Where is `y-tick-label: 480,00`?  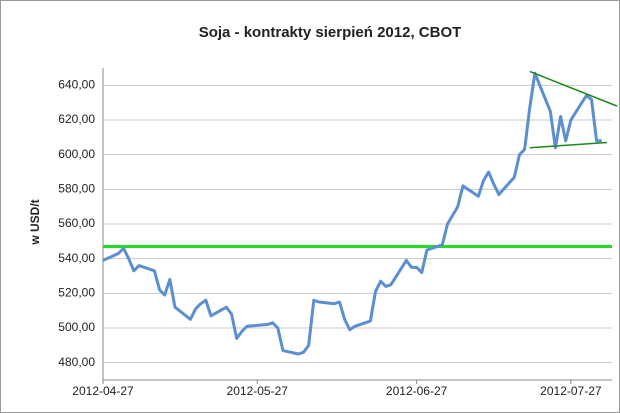
y-tick-label: 480,00 is located at coordinates (76, 362).